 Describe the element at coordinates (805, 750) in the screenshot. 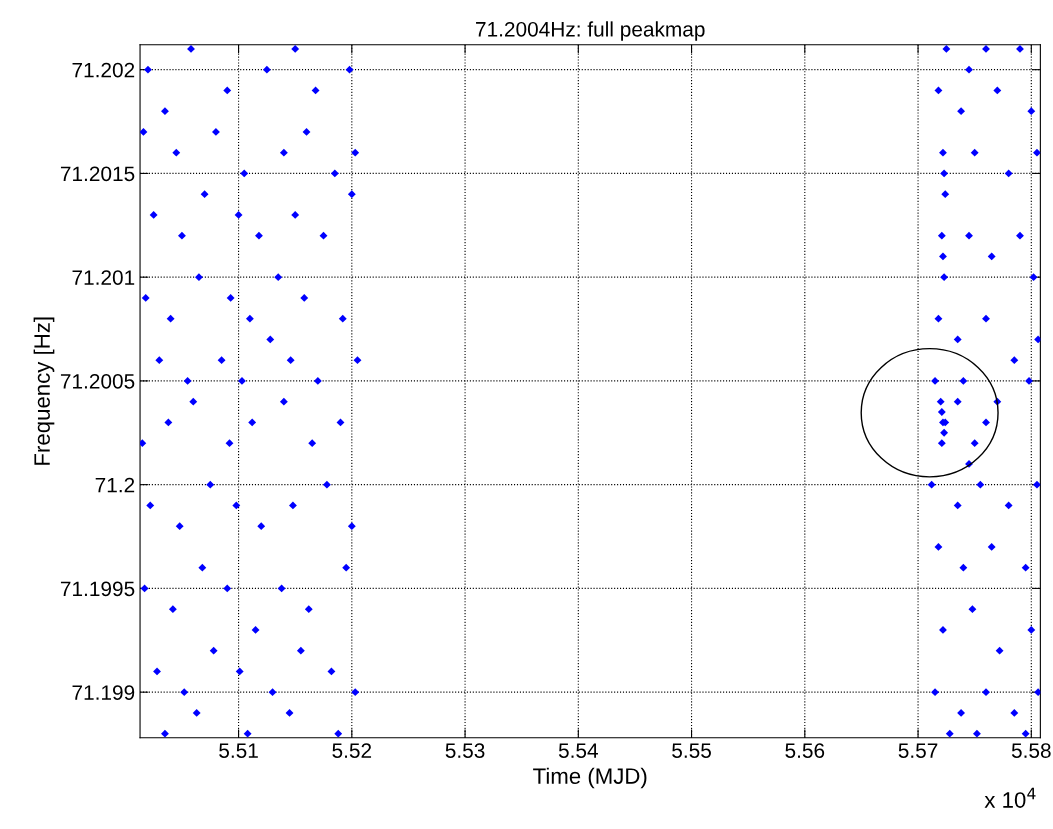

I see `x-tick-label: 5.56` at that location.